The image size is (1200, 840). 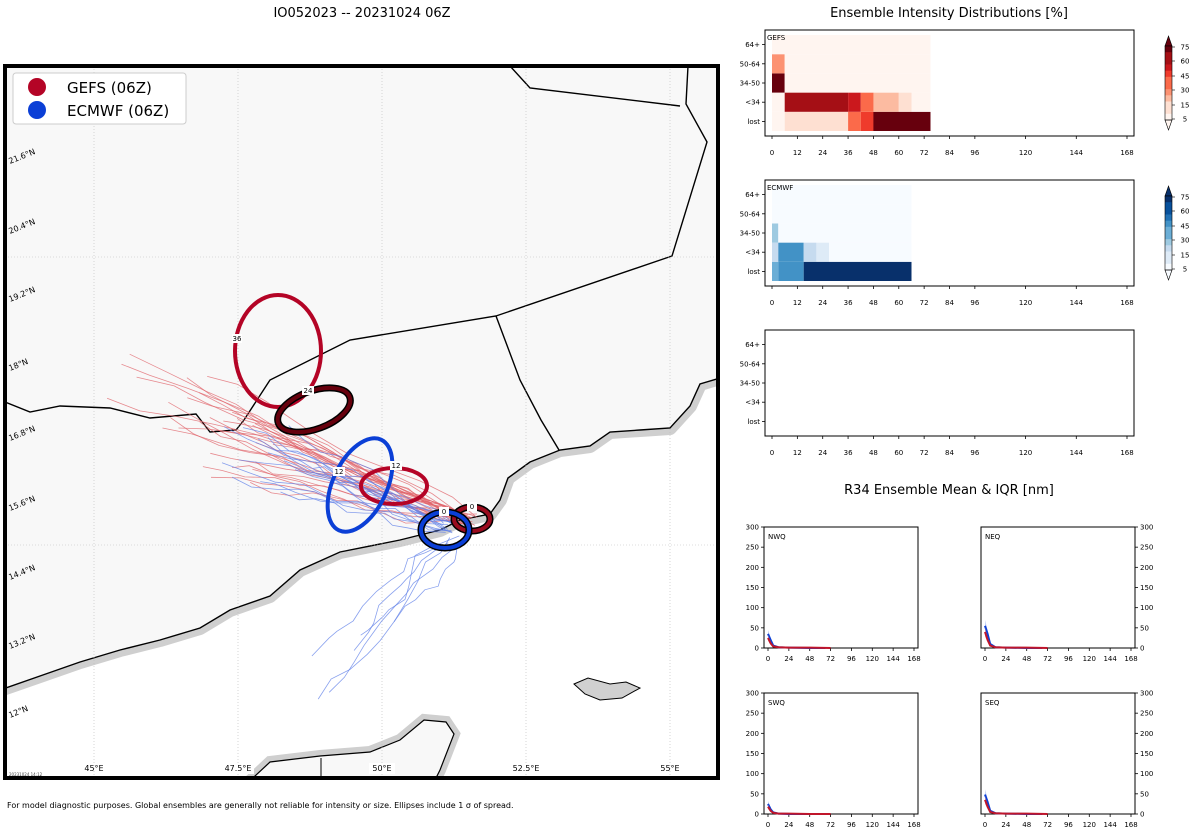 What do you see at coordinates (1077, 153) in the screenshot?
I see `x-tick-label: 144` at bounding box center [1077, 153].